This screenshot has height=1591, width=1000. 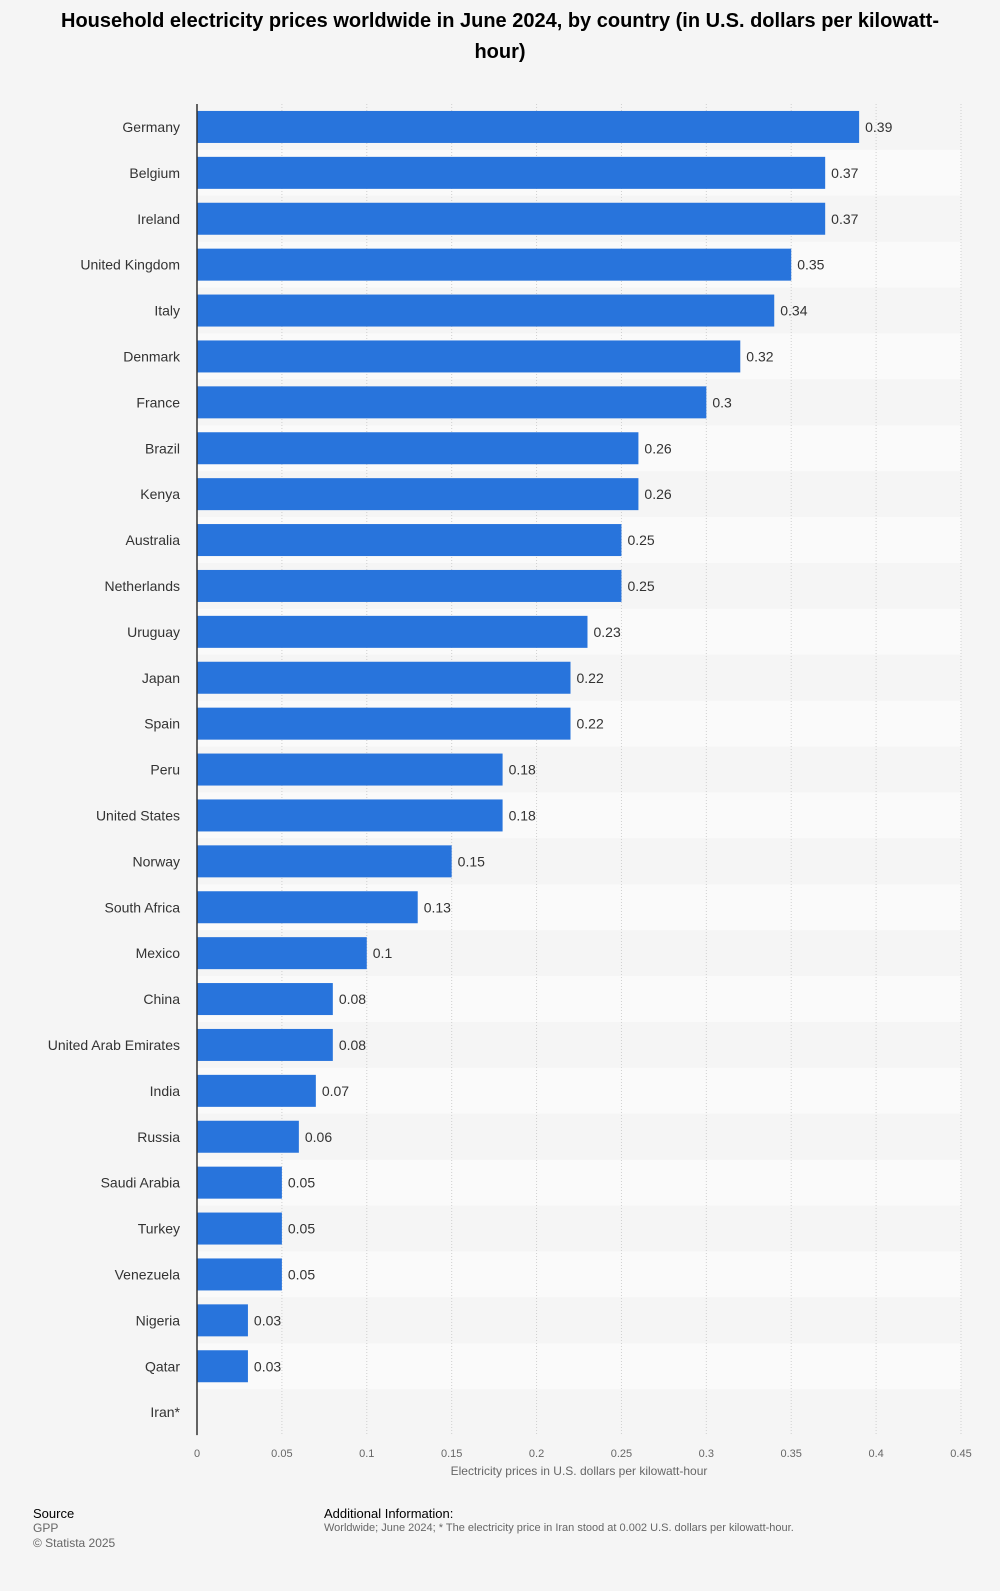 What do you see at coordinates (875, 1454) in the screenshot?
I see `x-tick-label: 0.4` at bounding box center [875, 1454].